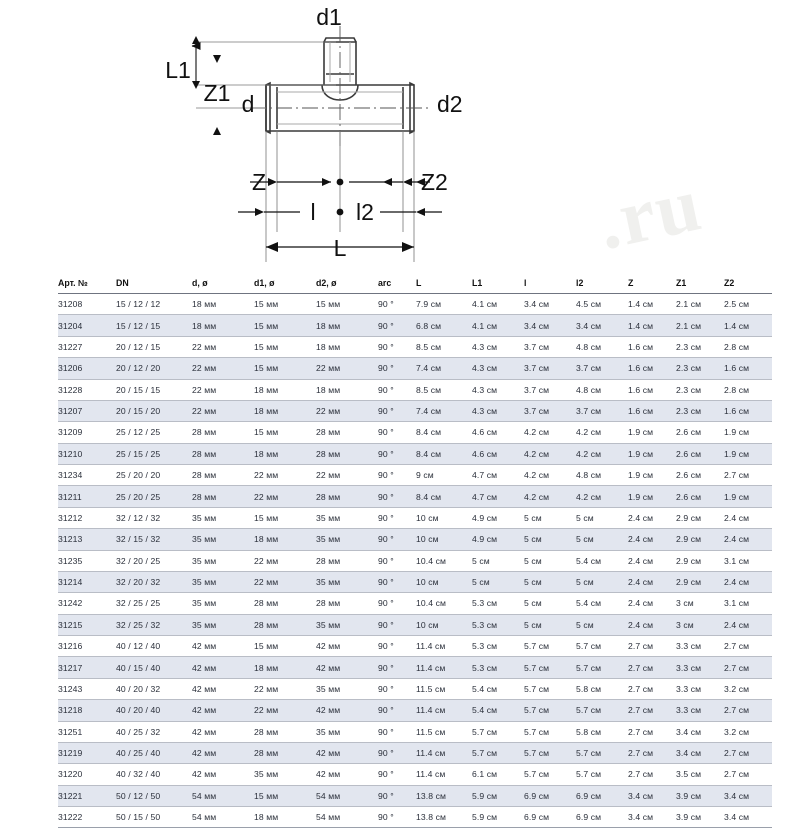  What do you see at coordinates (700, 286) in the screenshot?
I see `column-header-z1: Z1` at bounding box center [700, 286].